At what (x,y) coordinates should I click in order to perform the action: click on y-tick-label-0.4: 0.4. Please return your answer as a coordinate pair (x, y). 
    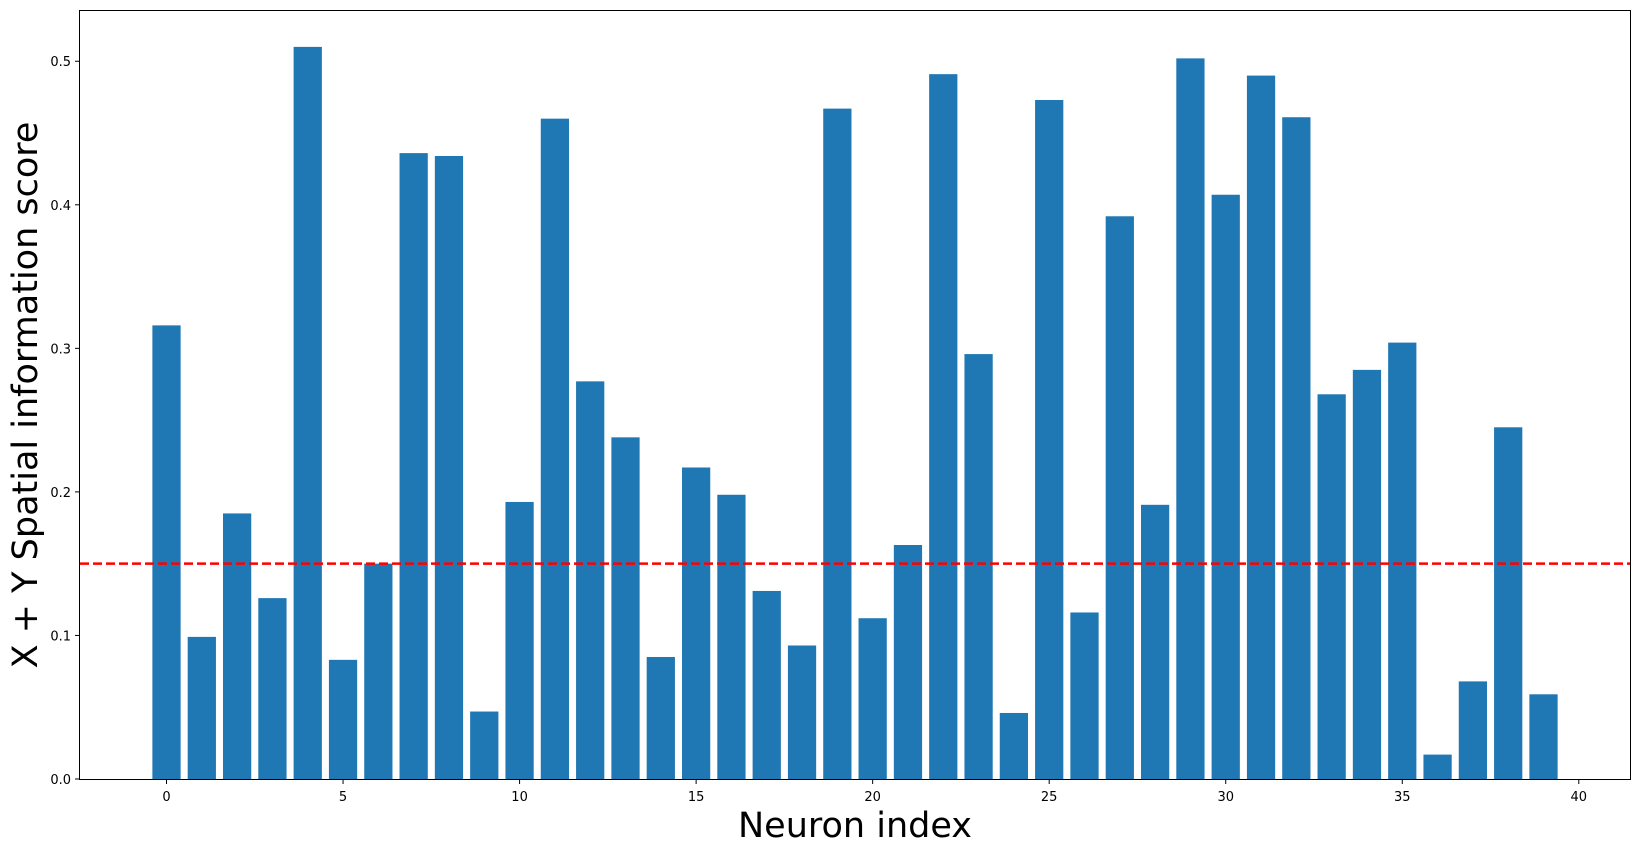
    Looking at the image, I should click on (60, 206).